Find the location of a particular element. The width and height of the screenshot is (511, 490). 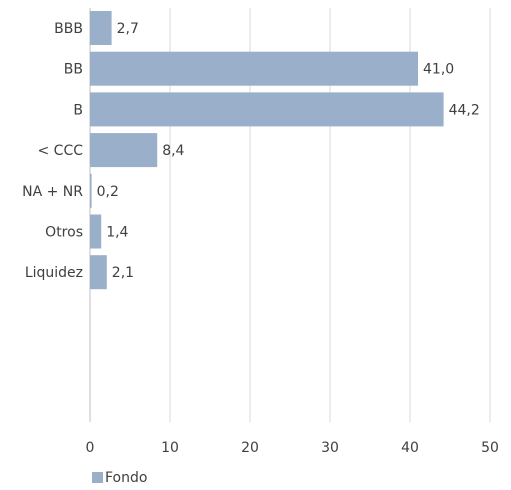

category-label: B is located at coordinates (78, 110).